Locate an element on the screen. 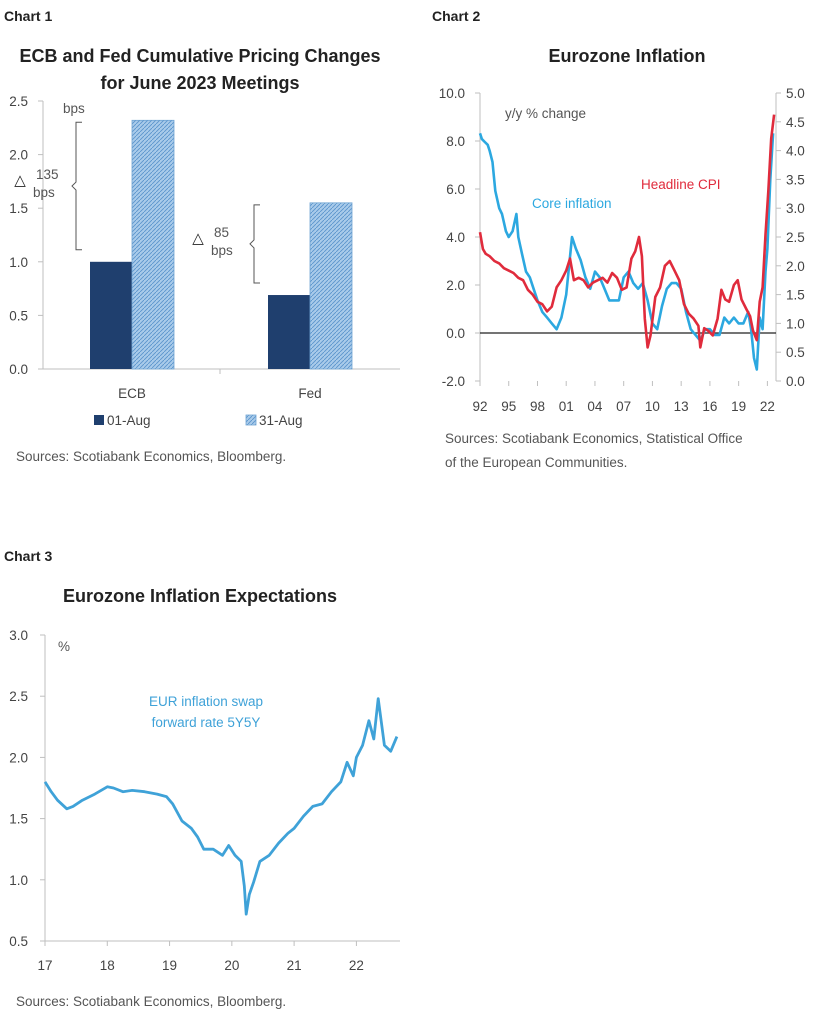 Image resolution: width=828 pixels, height=1023 pixels. chart-2-left-tick-label: 0.0 is located at coordinates (455, 333).